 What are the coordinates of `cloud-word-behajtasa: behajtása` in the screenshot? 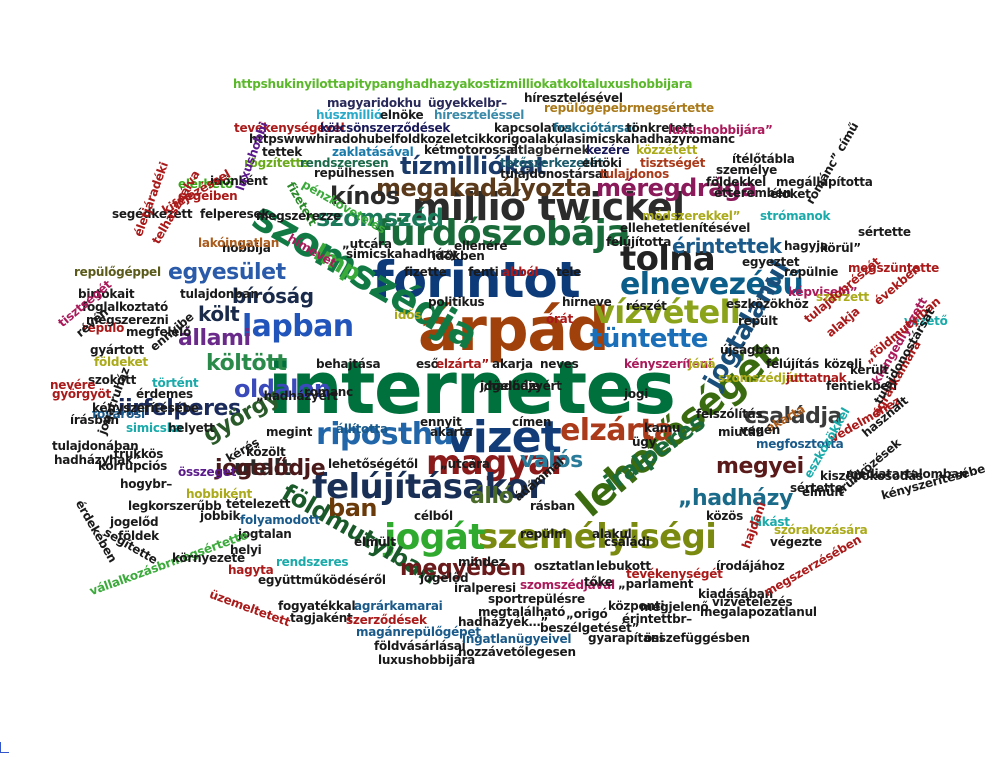 It's located at (348, 364).